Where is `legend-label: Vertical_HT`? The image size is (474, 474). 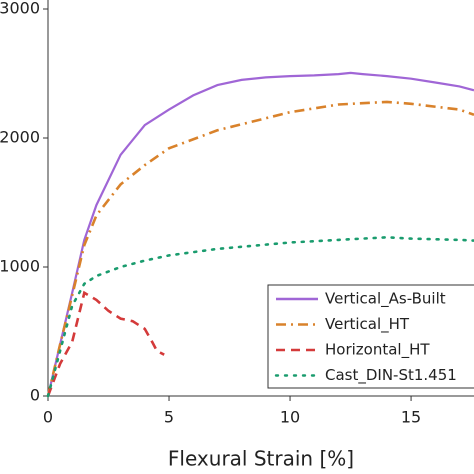 legend-label: Vertical_HT is located at coordinates (367, 324).